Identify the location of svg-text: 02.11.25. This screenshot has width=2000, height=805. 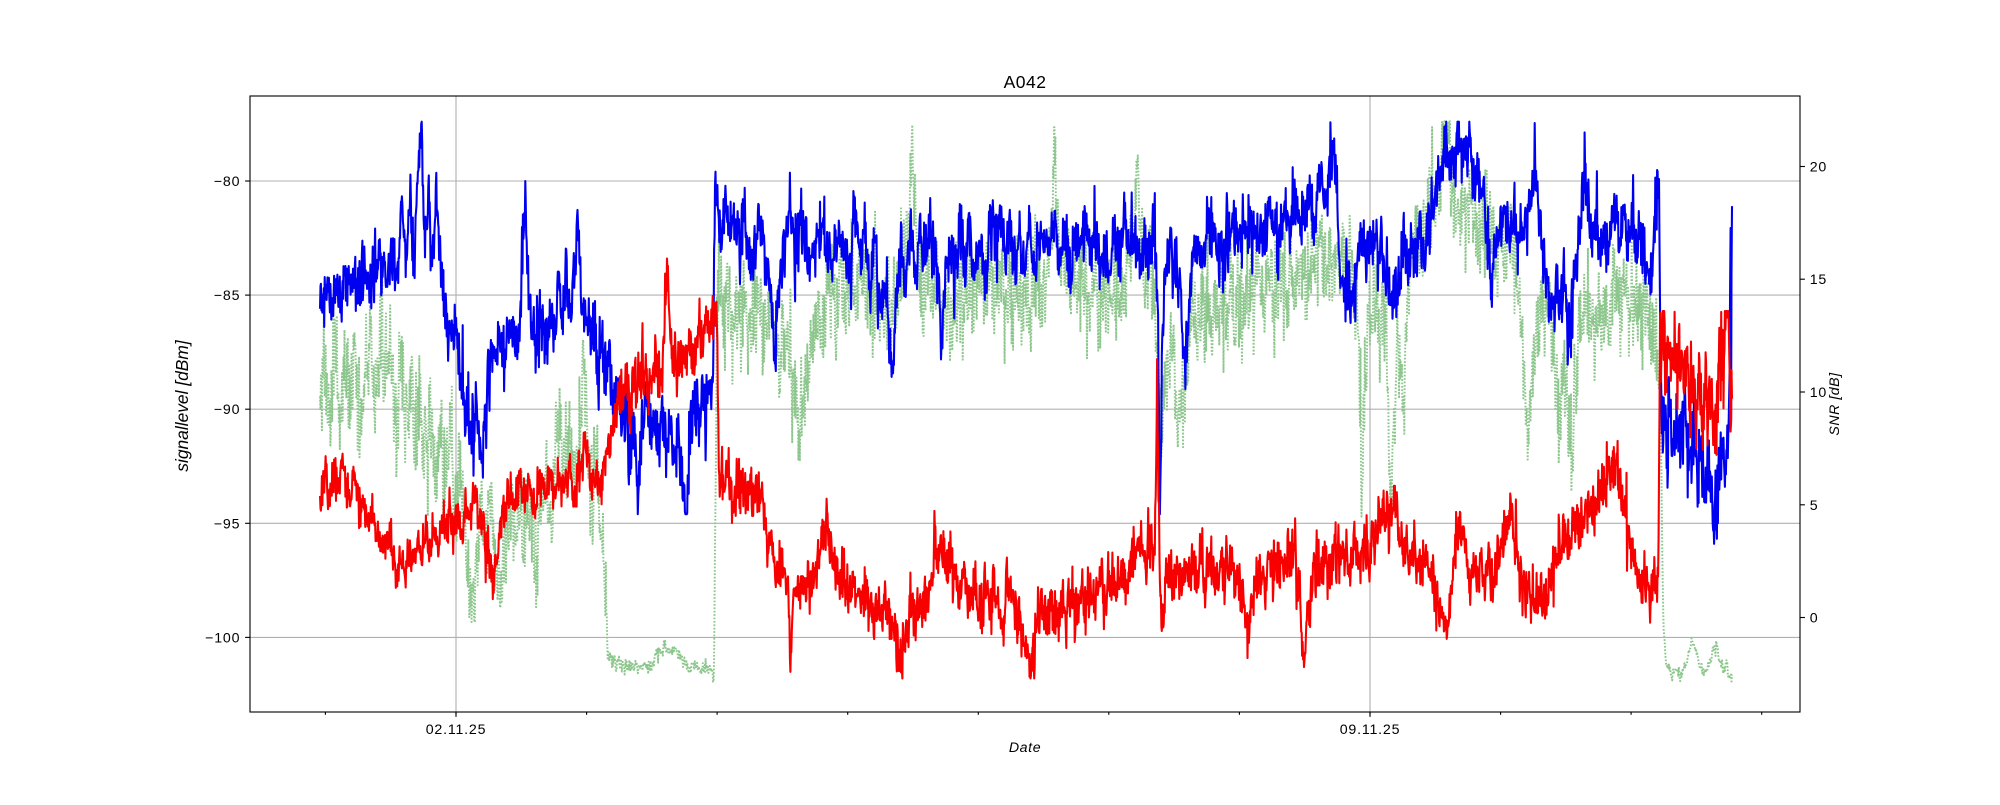
(456, 730).